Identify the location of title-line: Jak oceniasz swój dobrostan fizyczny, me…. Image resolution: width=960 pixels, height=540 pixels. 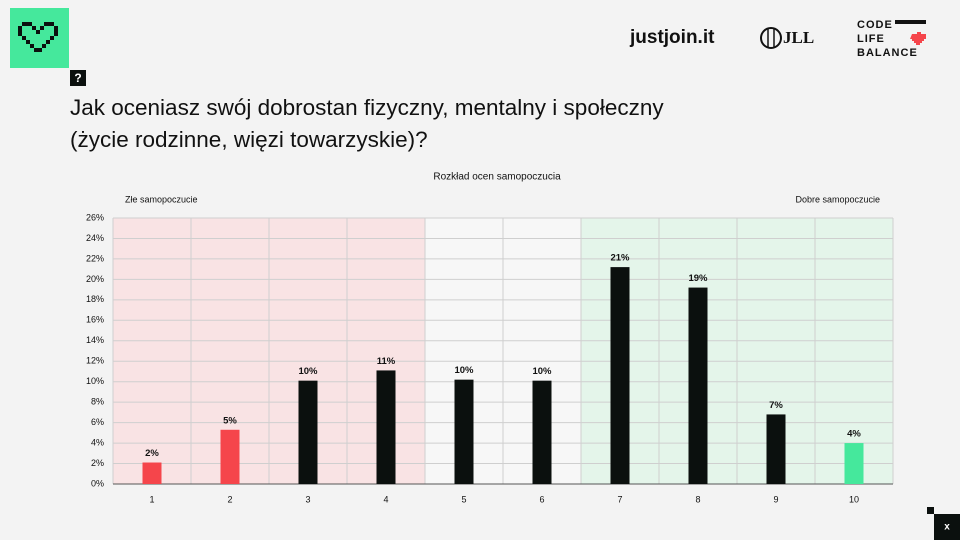
(367, 107).